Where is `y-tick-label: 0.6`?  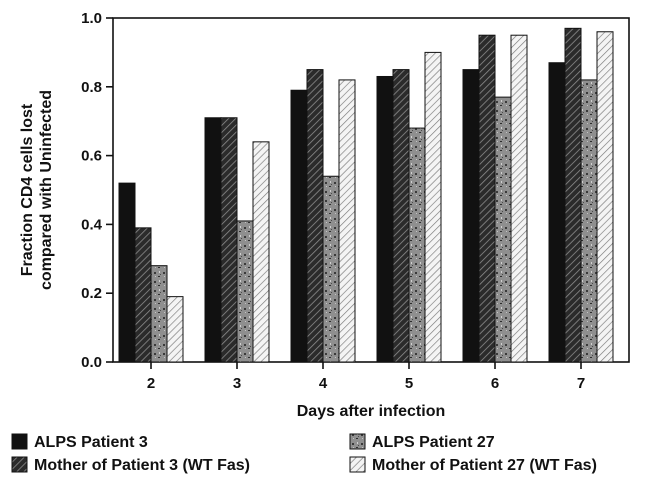 y-tick-label: 0.6 is located at coordinates (91, 156).